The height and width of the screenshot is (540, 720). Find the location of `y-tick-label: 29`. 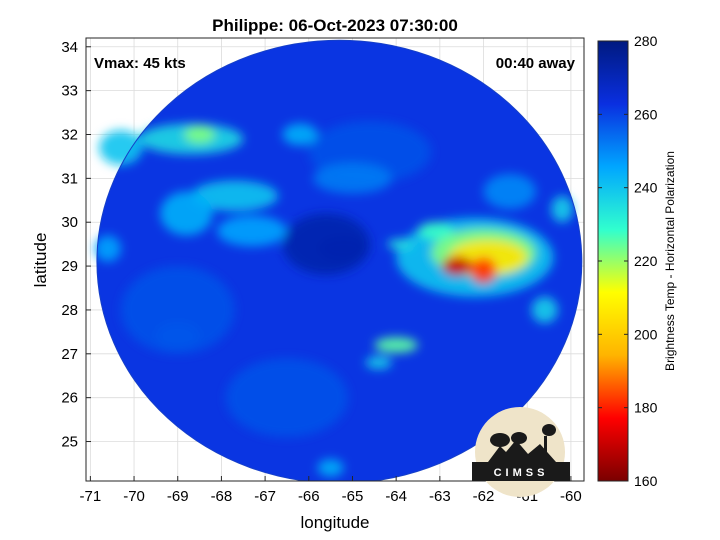

y-tick-label: 29 is located at coordinates (69, 266).